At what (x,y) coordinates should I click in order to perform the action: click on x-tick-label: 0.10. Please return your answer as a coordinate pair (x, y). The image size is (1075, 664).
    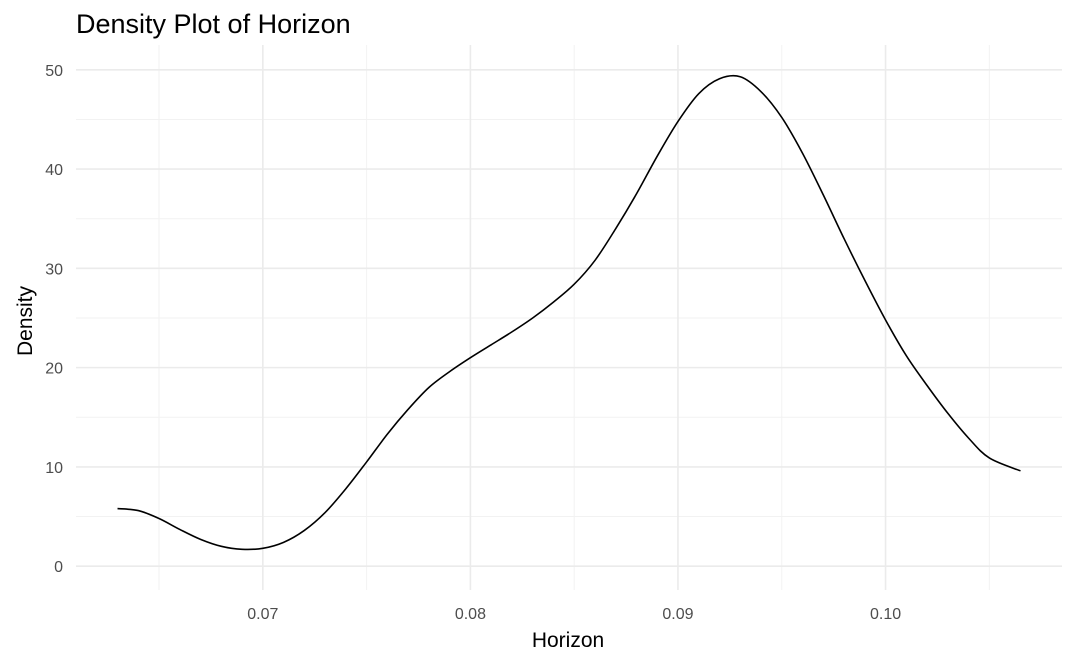
    Looking at the image, I should click on (885, 614).